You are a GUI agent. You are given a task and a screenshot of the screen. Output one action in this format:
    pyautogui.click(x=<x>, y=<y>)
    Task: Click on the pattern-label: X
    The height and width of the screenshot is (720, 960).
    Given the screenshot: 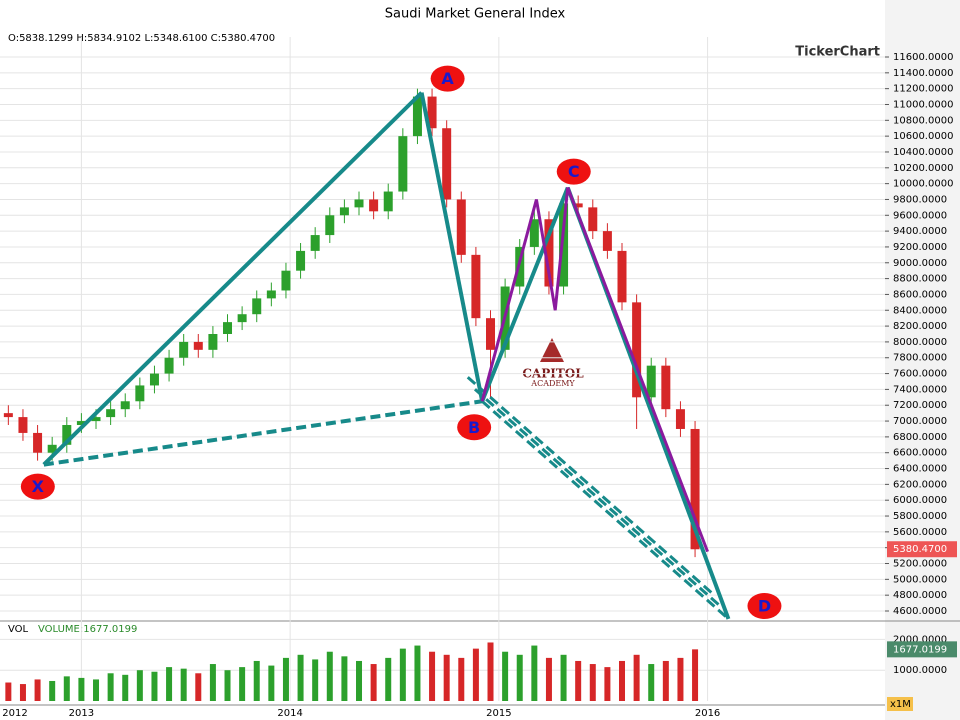 What is the action you would take?
    pyautogui.click(x=38, y=486)
    